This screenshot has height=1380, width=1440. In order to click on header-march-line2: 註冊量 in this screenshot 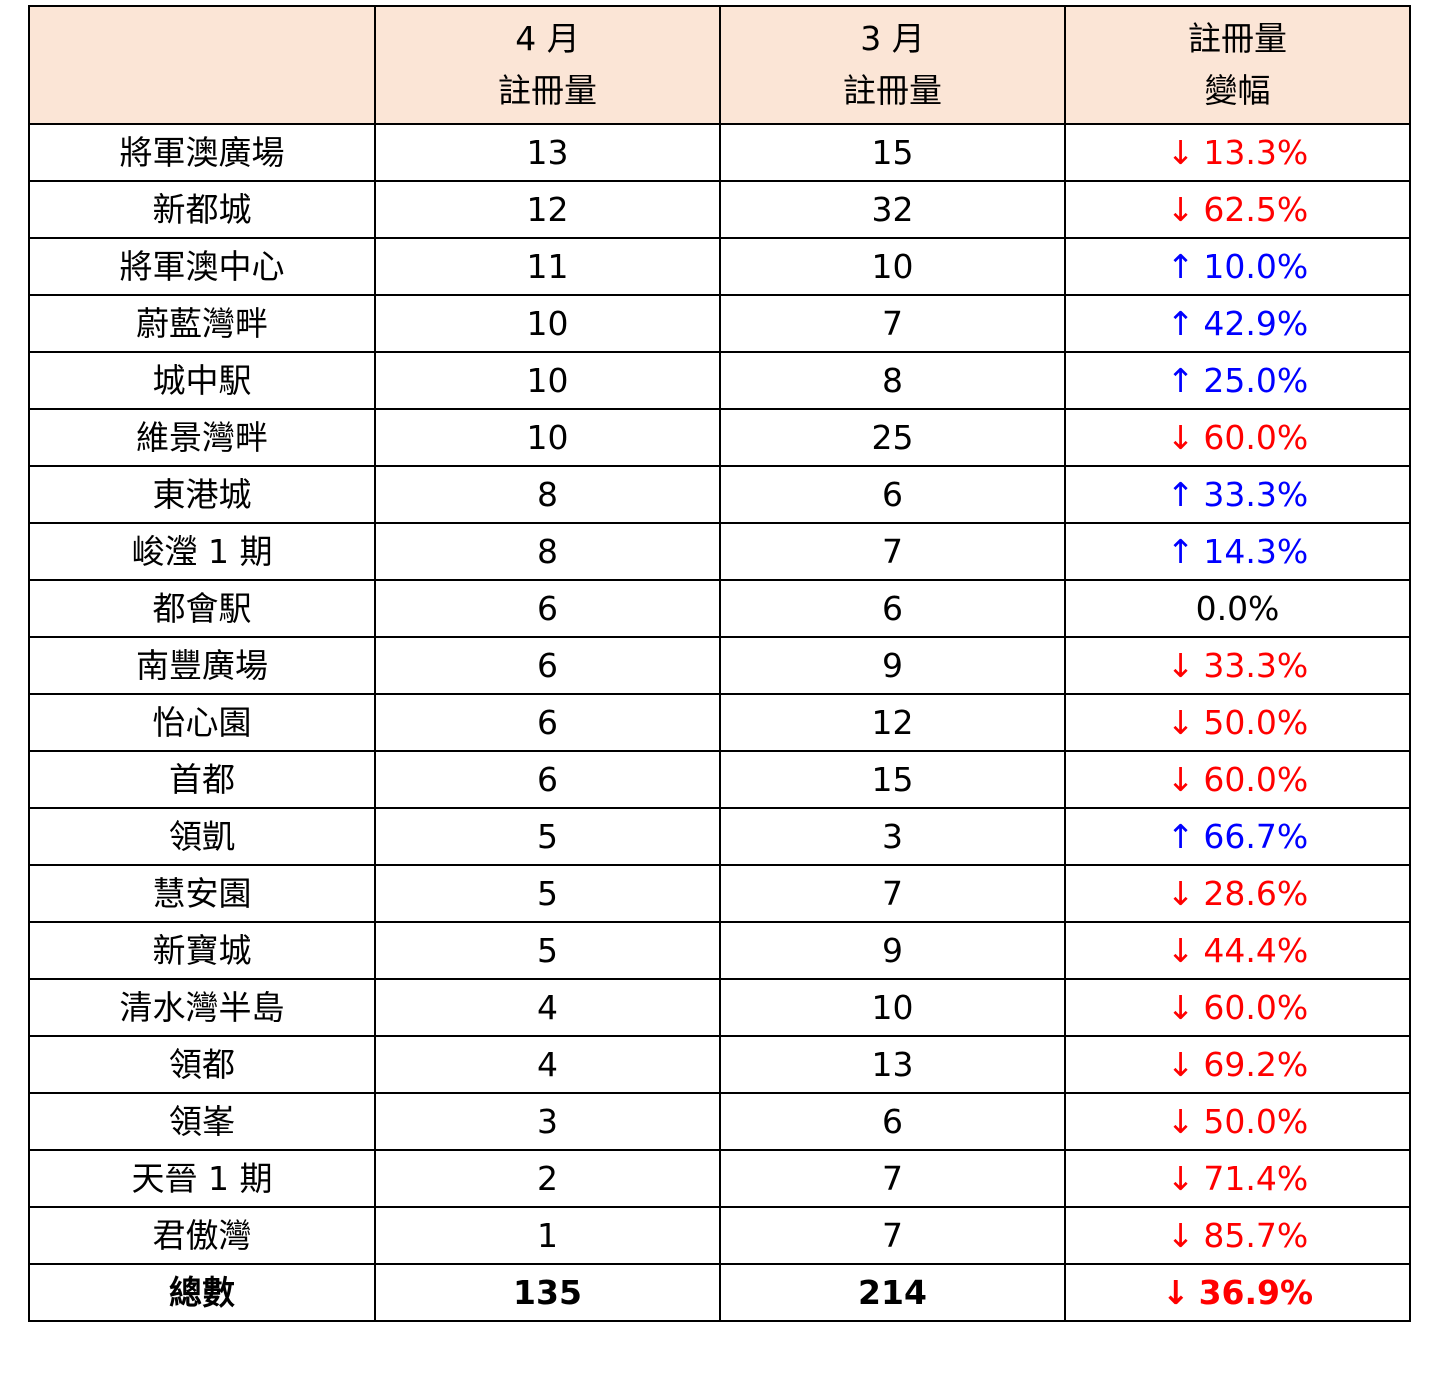, I will do `click(892, 90)`.